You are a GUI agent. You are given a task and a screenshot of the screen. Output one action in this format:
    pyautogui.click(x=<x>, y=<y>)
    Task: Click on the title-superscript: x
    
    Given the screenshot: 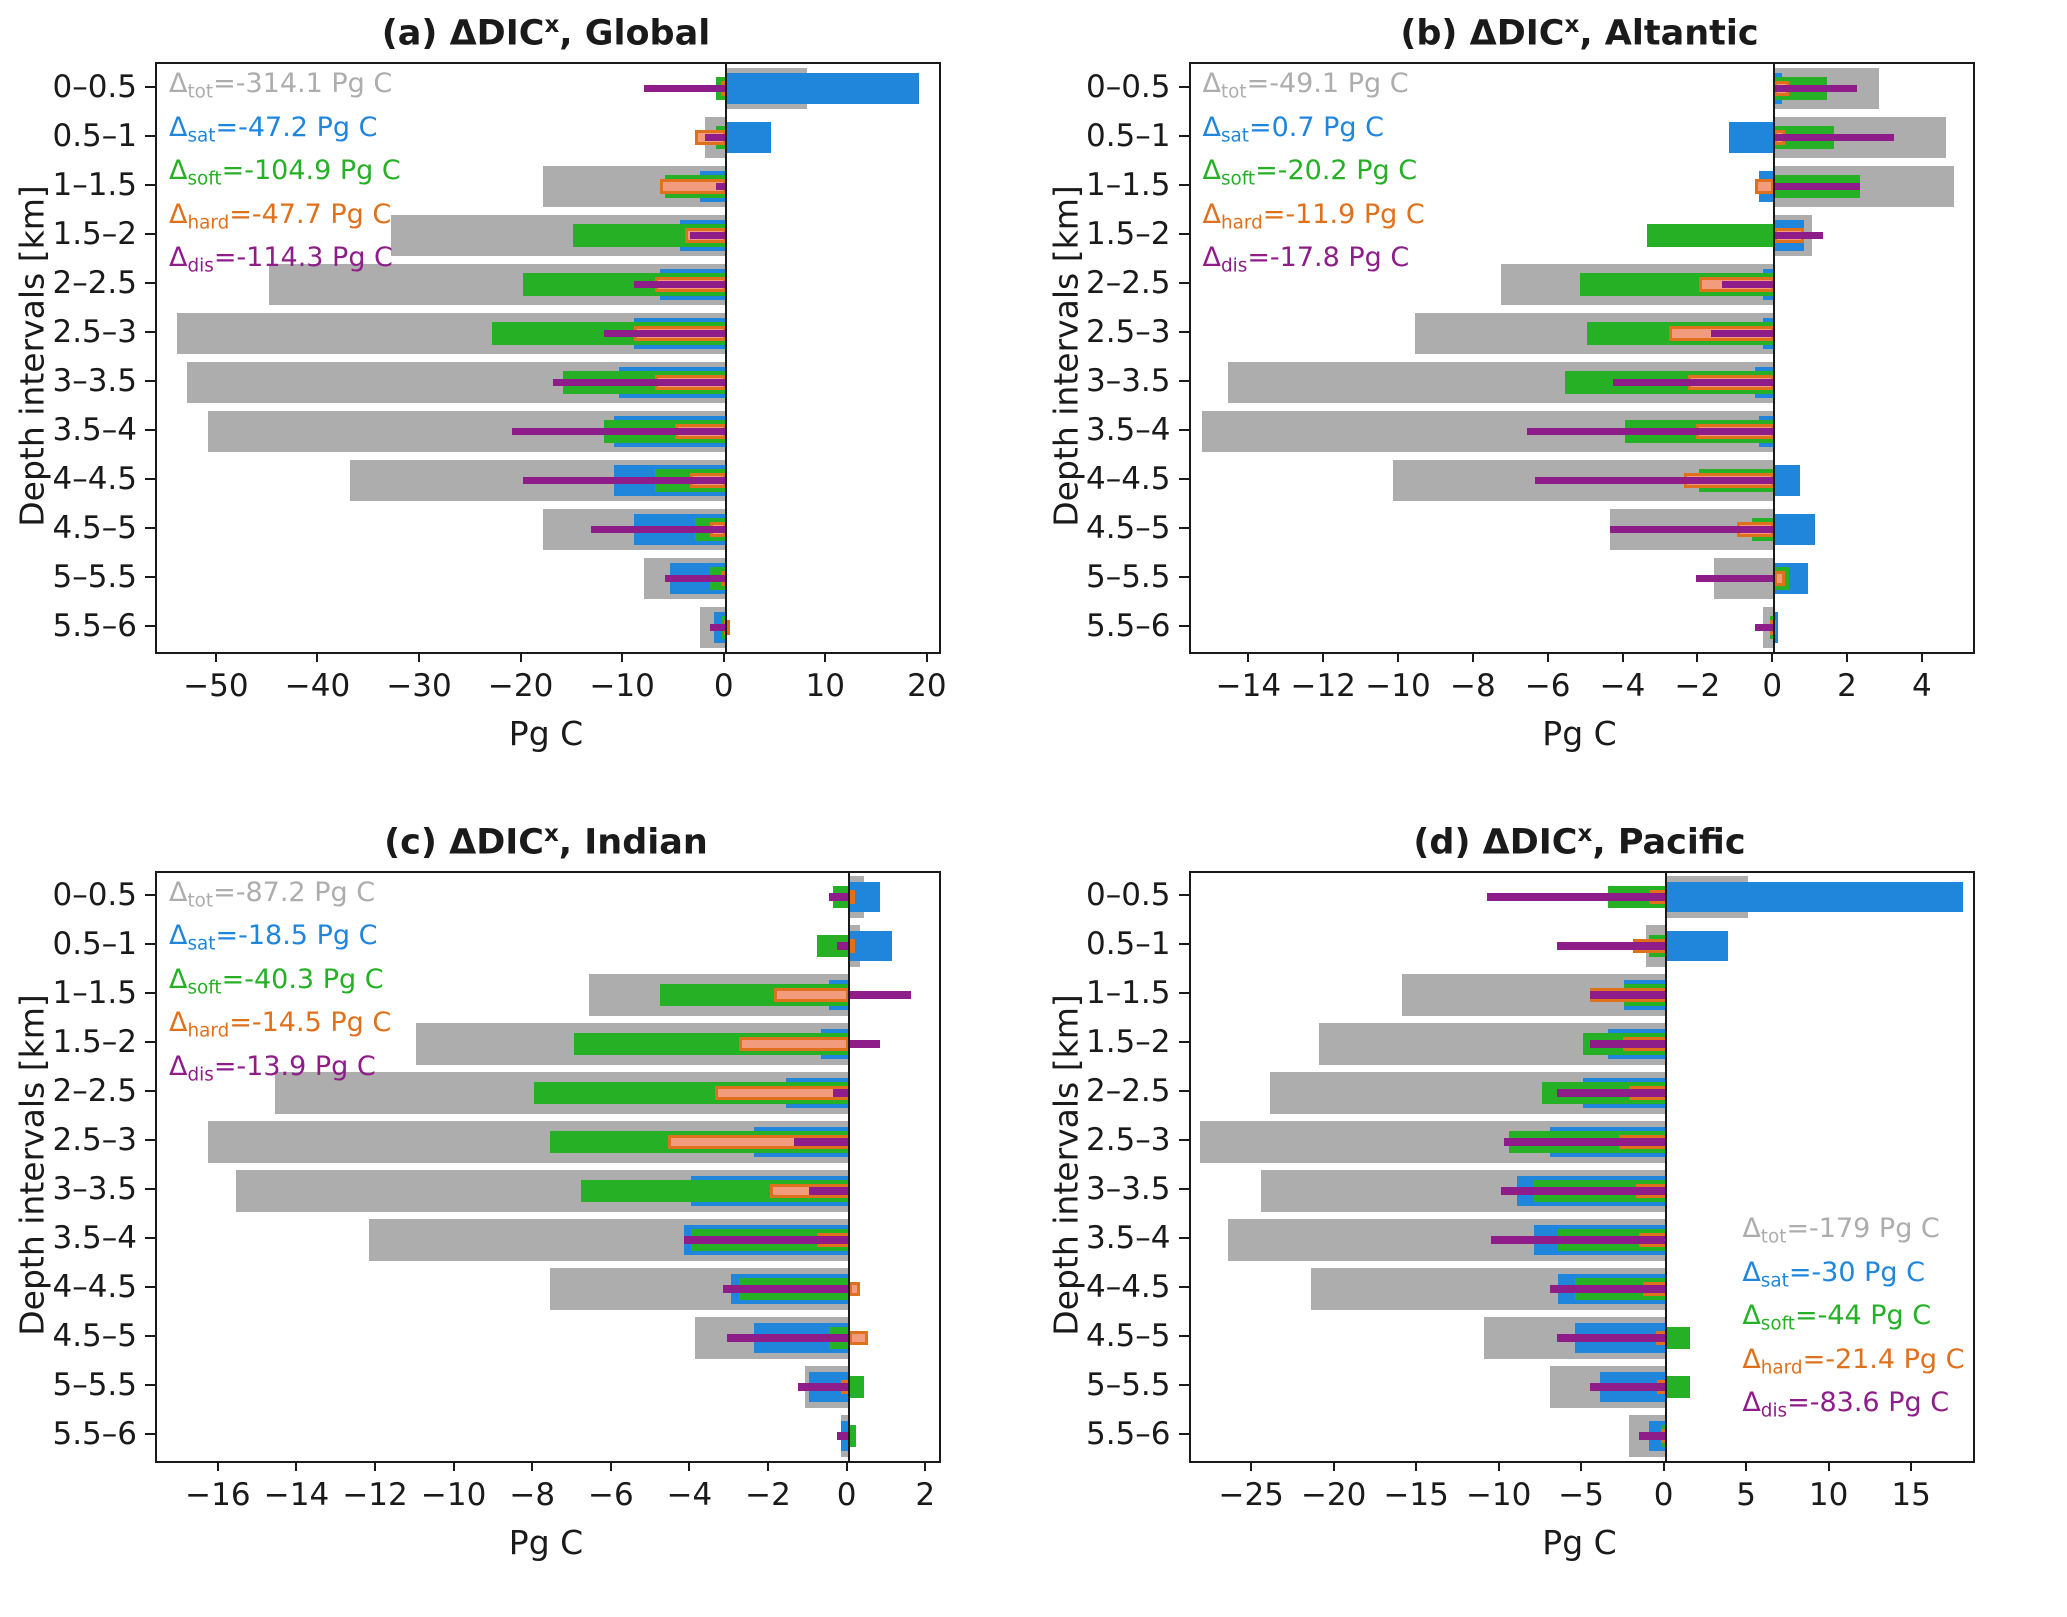 What is the action you would take?
    pyautogui.click(x=1572, y=25)
    